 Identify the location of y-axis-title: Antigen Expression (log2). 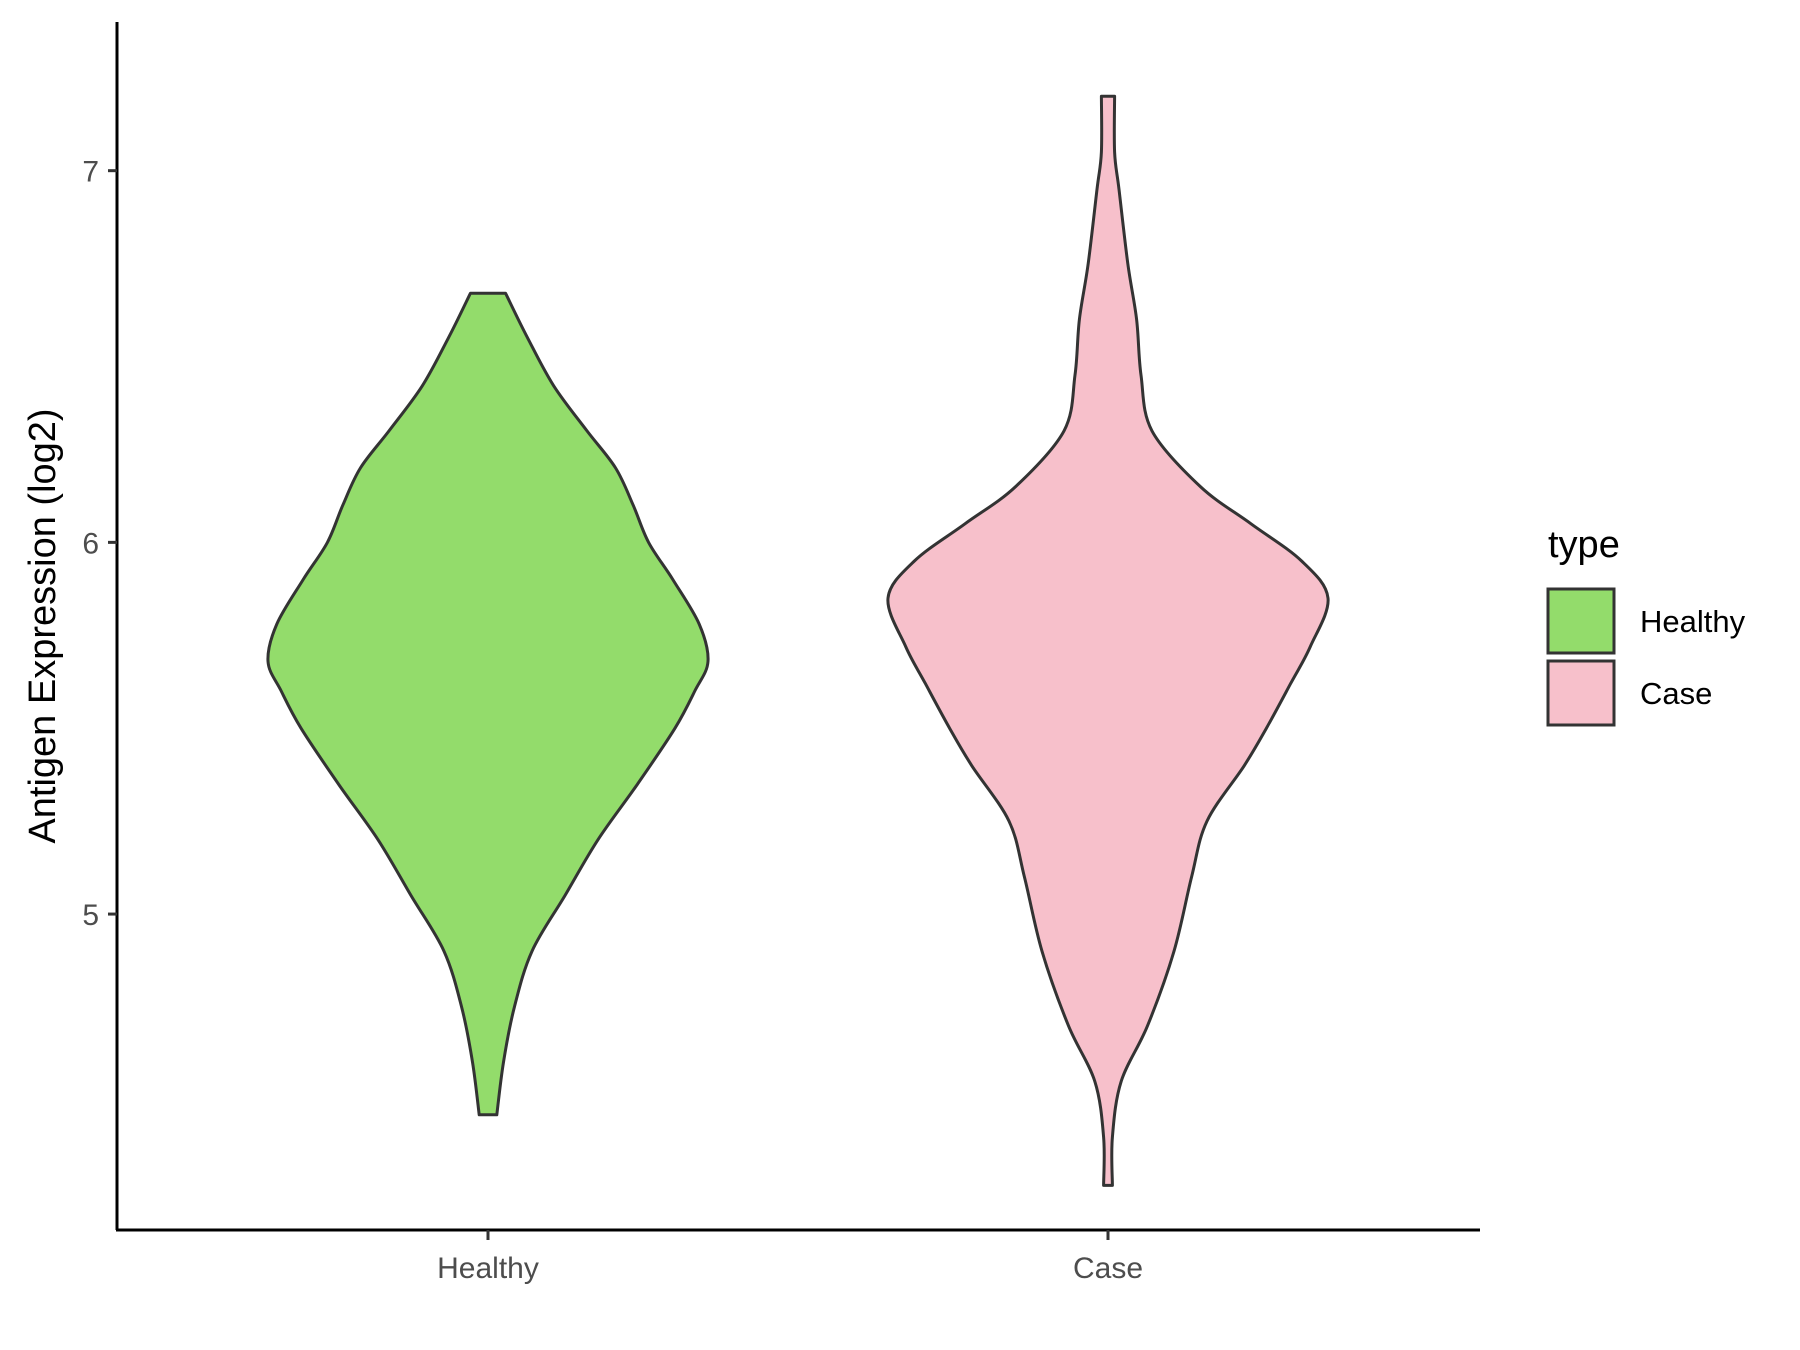
(43, 625).